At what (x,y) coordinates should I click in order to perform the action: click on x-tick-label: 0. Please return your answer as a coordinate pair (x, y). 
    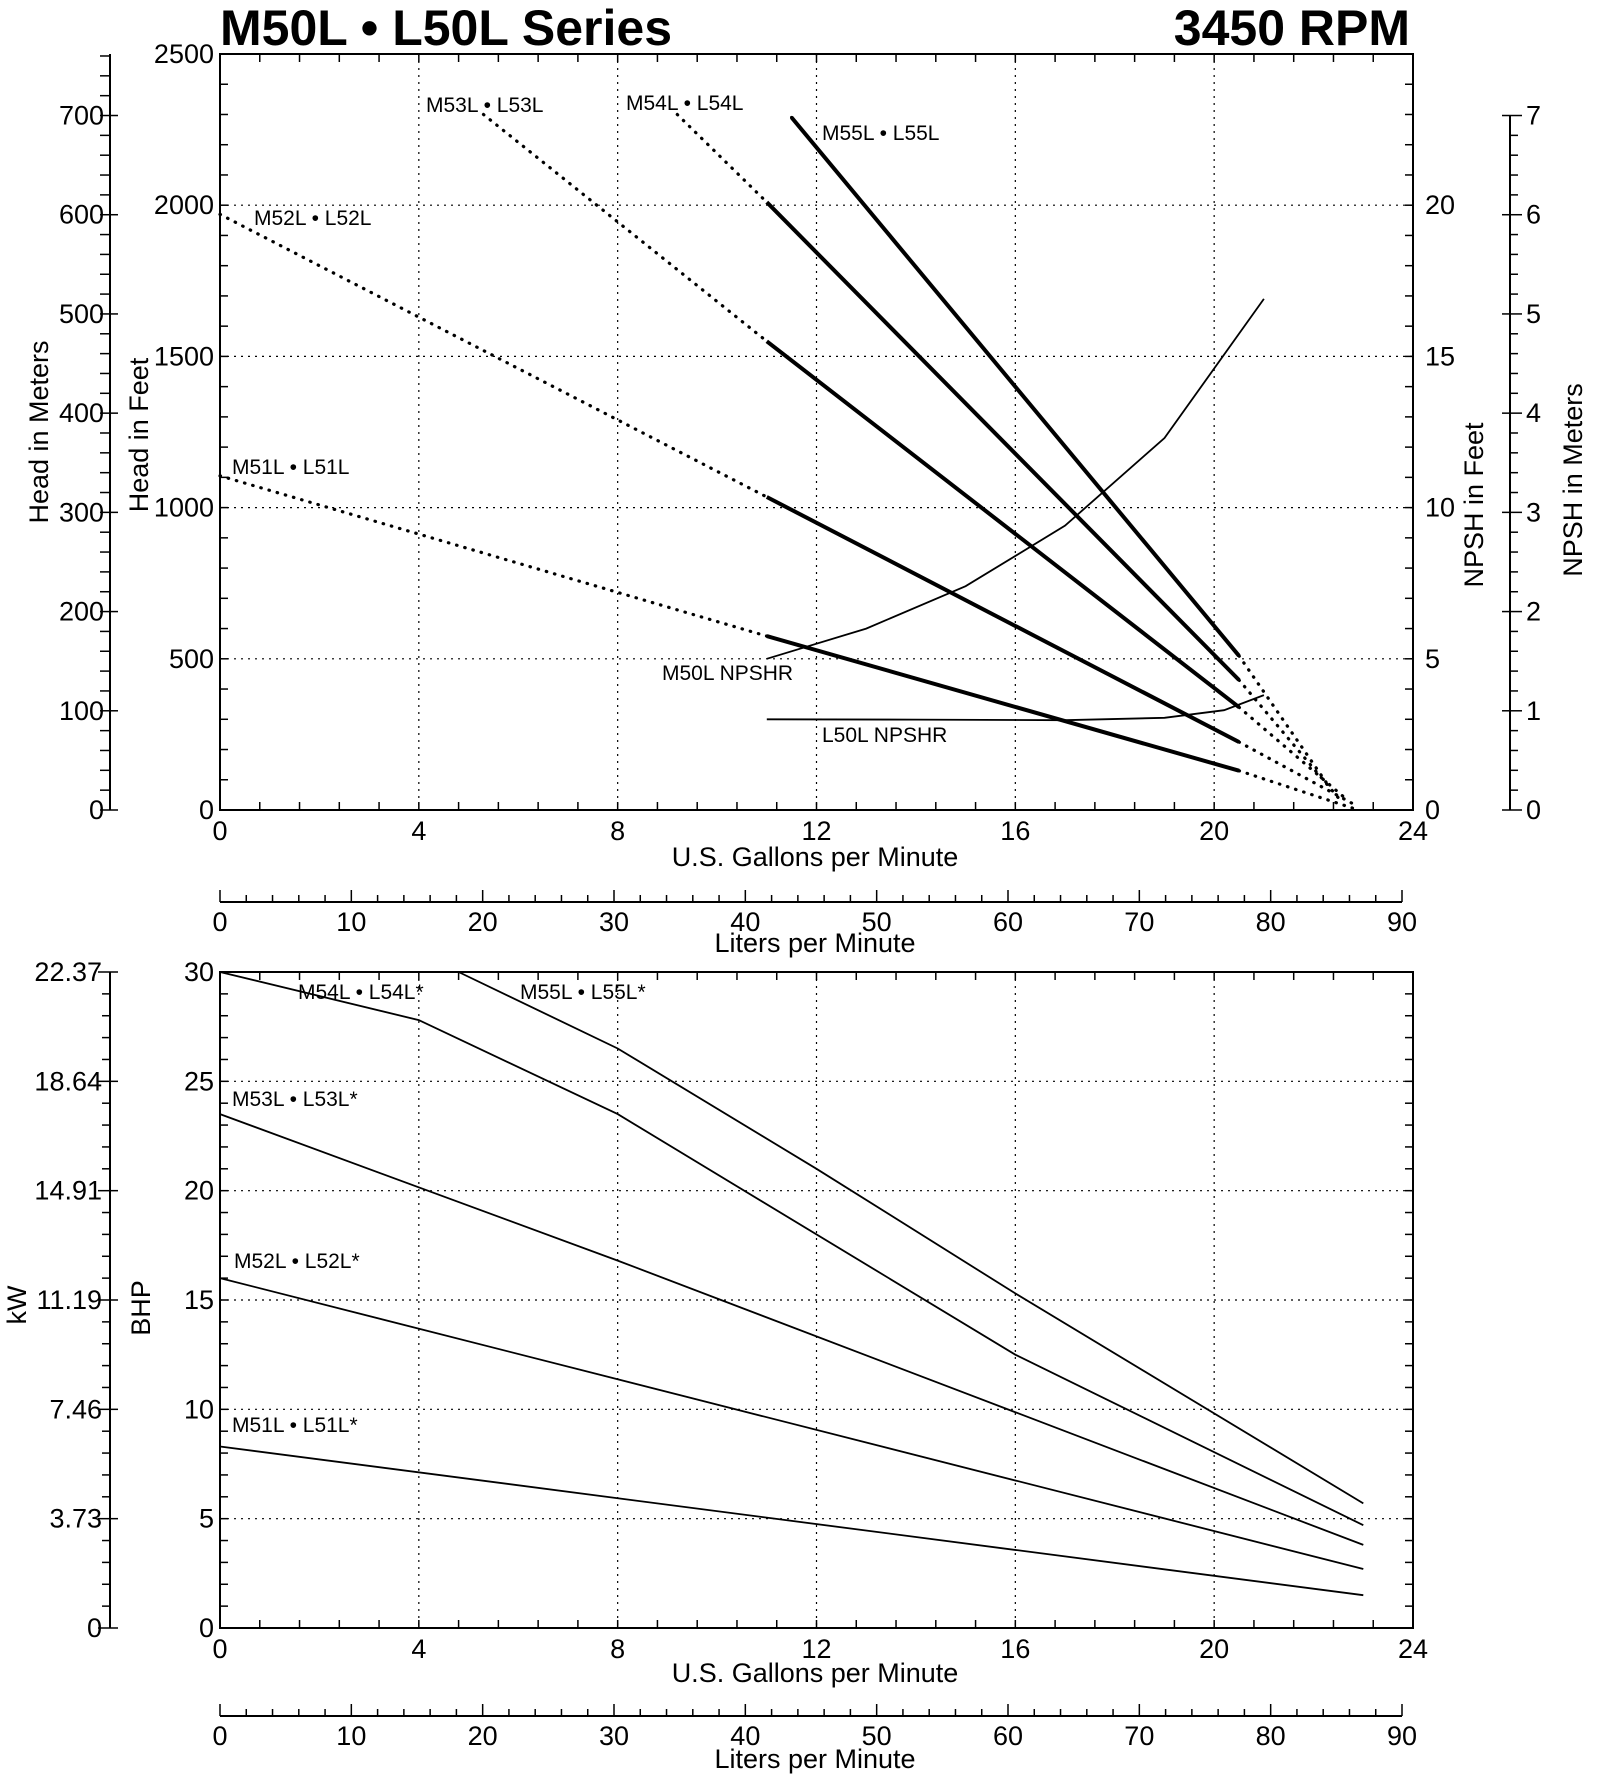
    Looking at the image, I should click on (219, 1649).